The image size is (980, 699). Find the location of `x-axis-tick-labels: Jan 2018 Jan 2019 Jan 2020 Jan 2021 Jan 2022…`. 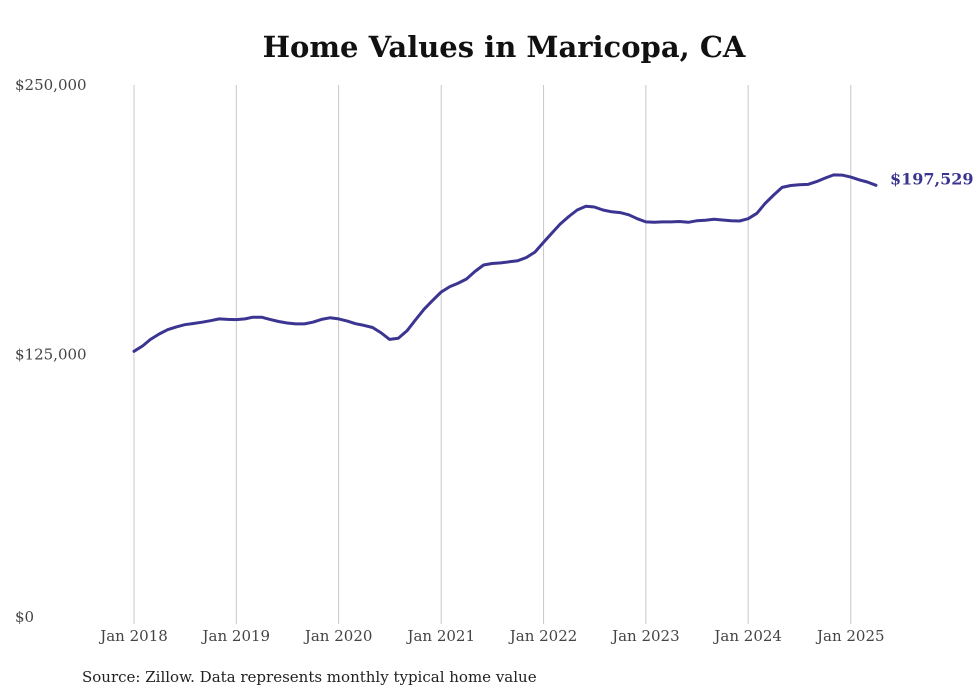

x-axis-tick-labels: Jan 2018 Jan 2019 Jan 2020 Jan 2021 Jan 2022… is located at coordinates (491, 636).